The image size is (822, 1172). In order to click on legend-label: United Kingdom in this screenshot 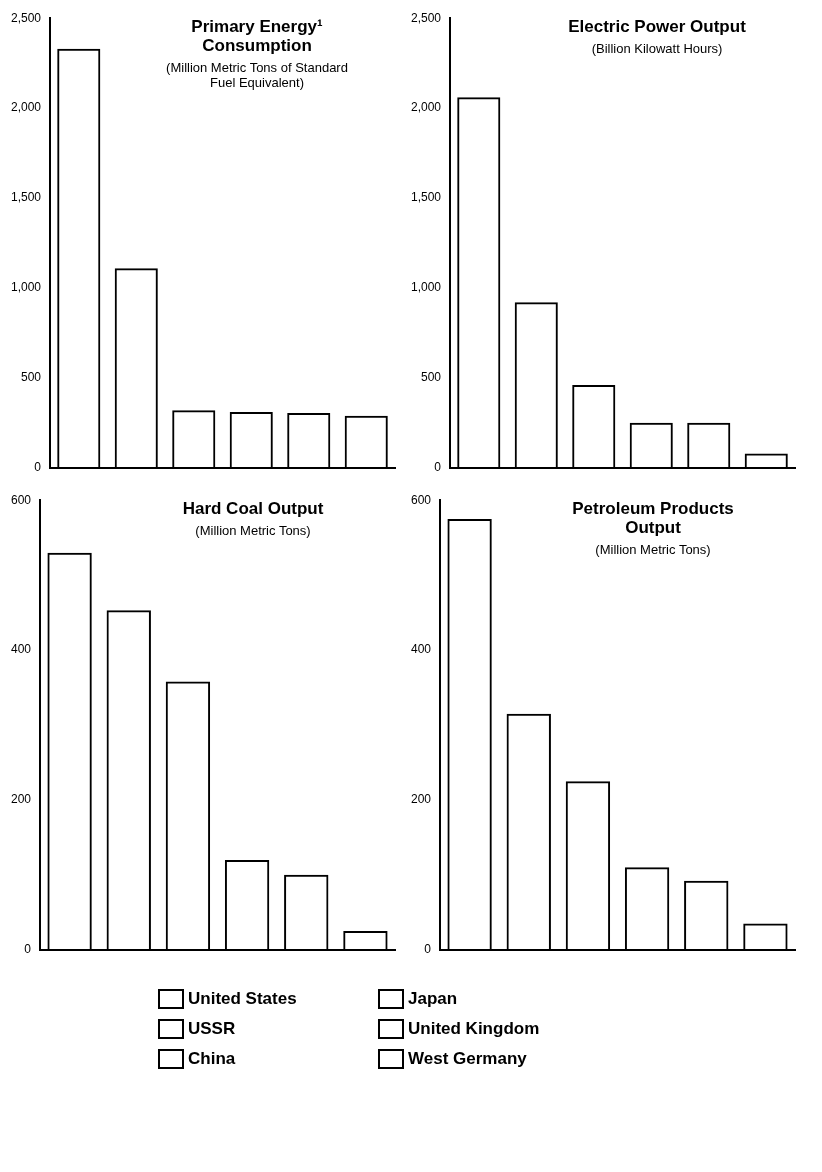, I will do `click(474, 1029)`.